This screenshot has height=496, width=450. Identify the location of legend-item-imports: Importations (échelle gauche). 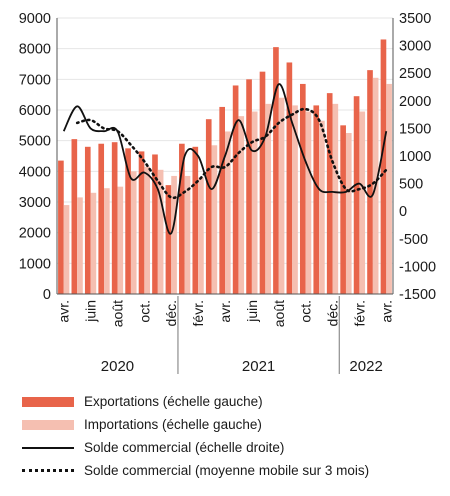
(232, 424).